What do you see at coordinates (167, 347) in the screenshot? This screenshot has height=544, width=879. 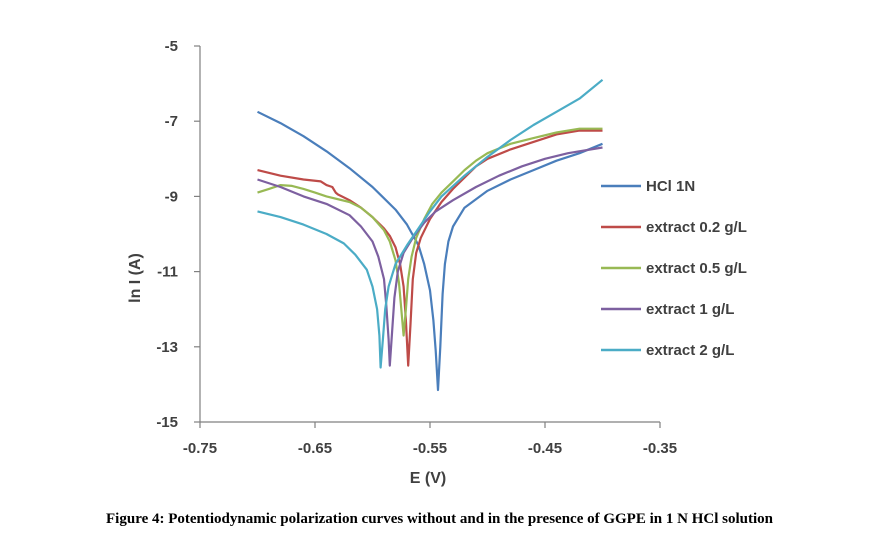 I see `y-tick-label: -13` at bounding box center [167, 347].